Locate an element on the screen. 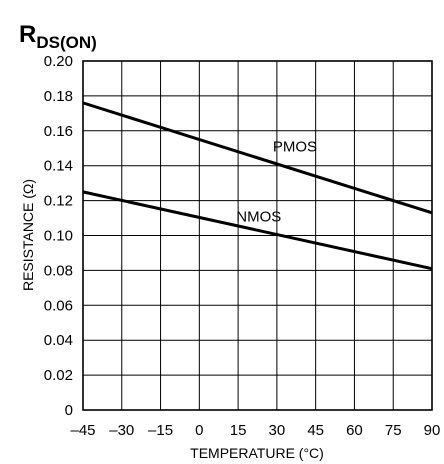 The width and height of the screenshot is (444, 464). x-tick-label: 0 is located at coordinates (199, 430).